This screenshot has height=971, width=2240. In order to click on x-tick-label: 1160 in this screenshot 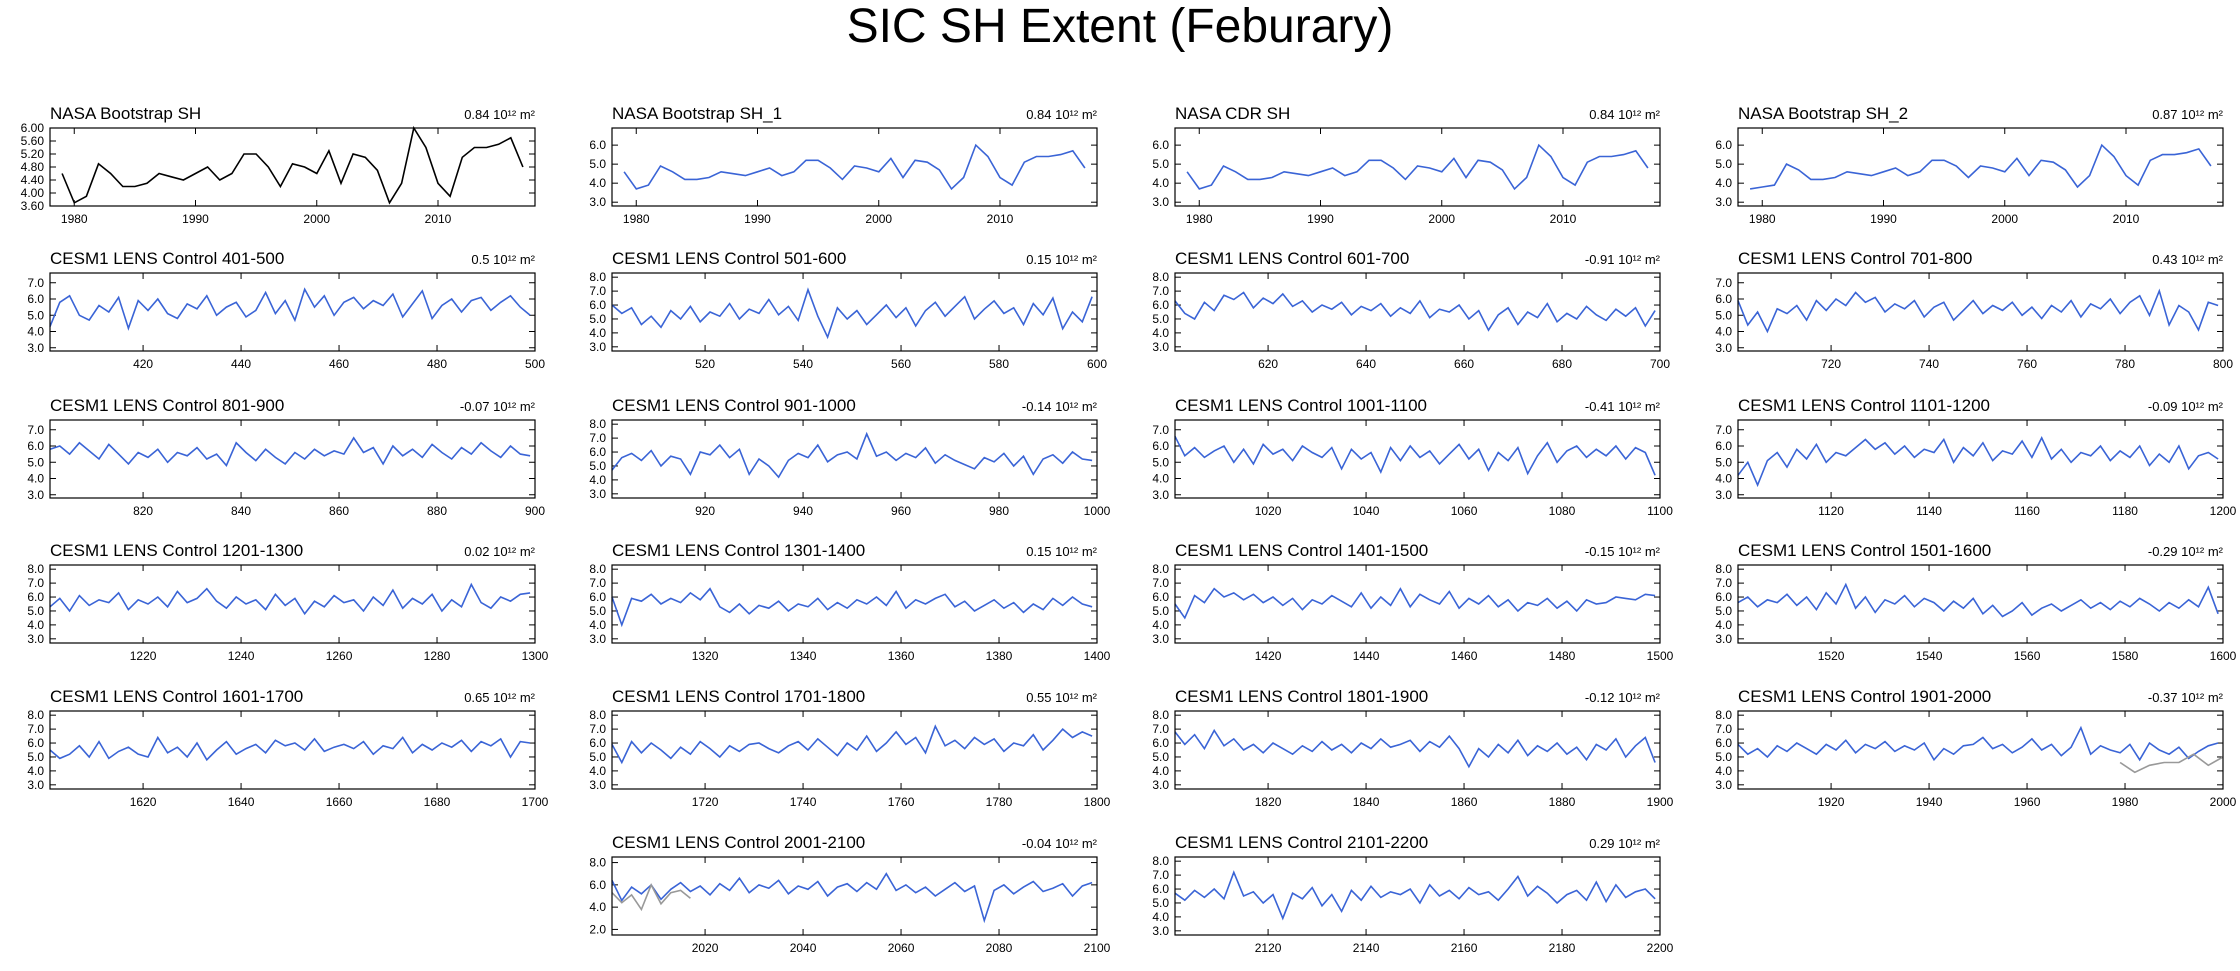, I will do `click(2027, 511)`.